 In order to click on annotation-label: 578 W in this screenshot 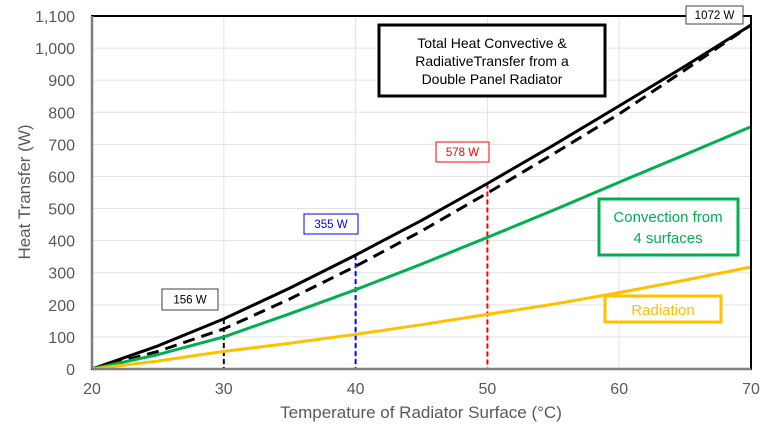, I will do `click(462, 153)`.